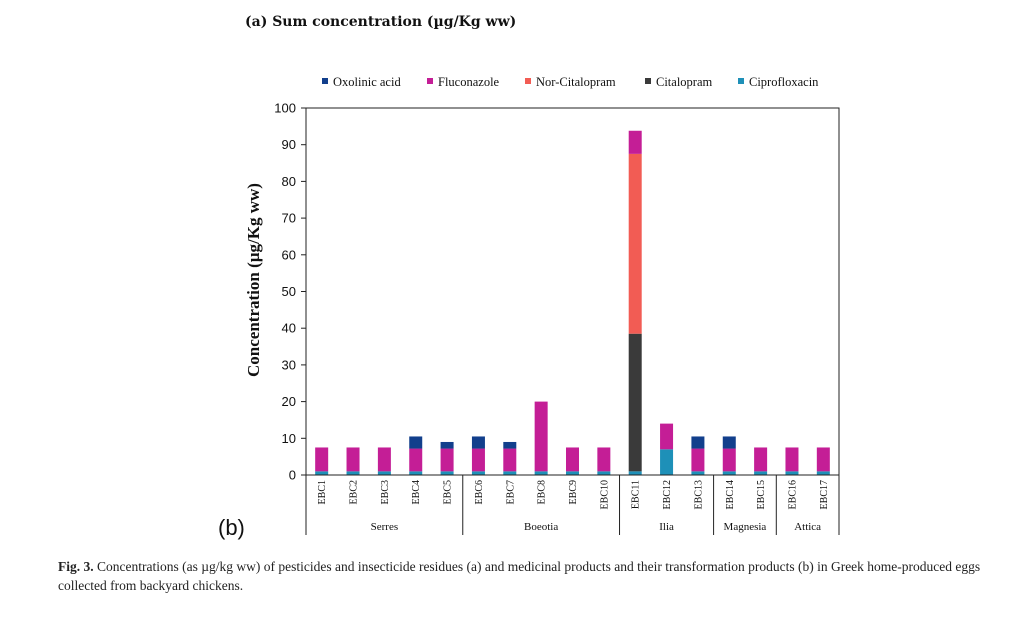 The height and width of the screenshot is (622, 1024). I want to click on x-tick-label: EBC16, so click(792, 494).